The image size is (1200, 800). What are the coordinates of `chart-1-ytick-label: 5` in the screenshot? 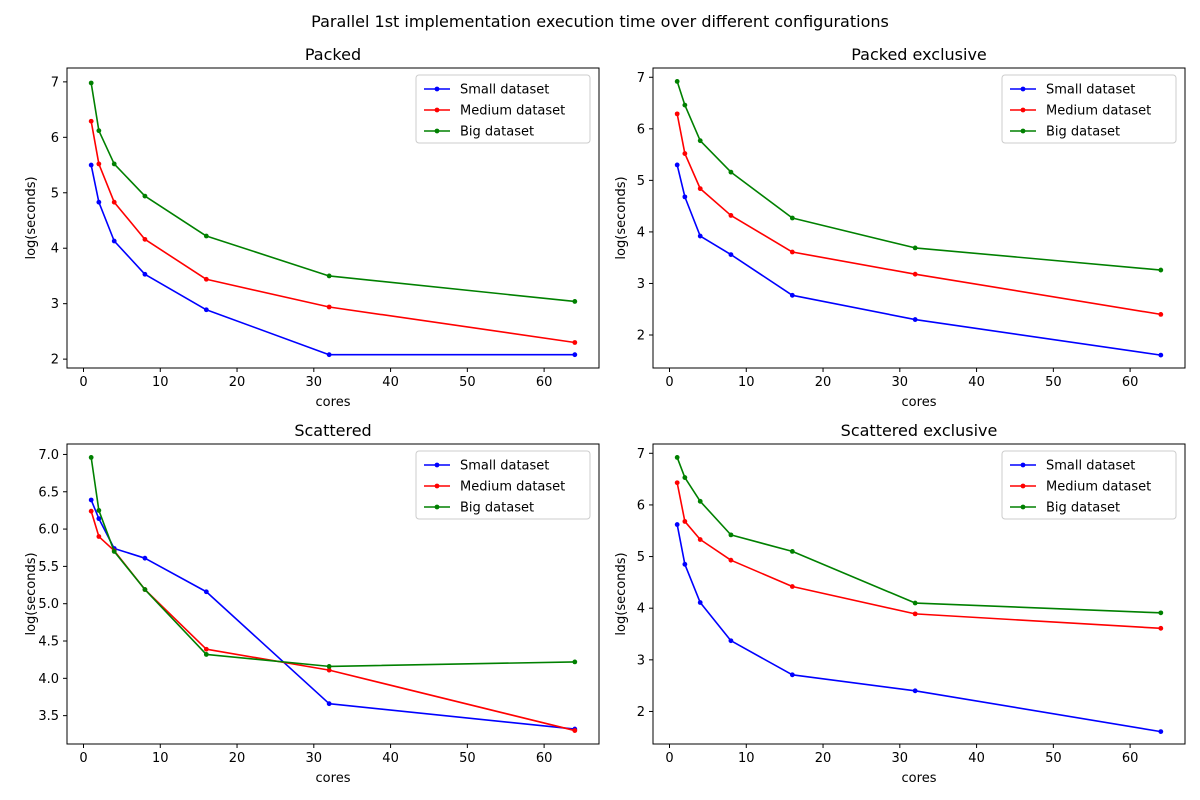 It's located at (55, 193).